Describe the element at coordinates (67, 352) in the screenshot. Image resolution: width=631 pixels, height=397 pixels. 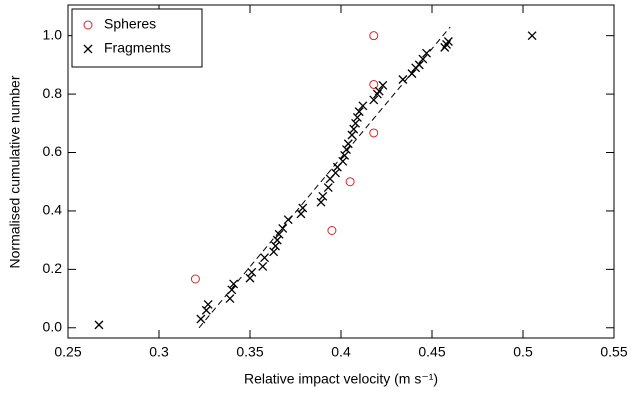
I see `x-tick-label: 0.25` at that location.